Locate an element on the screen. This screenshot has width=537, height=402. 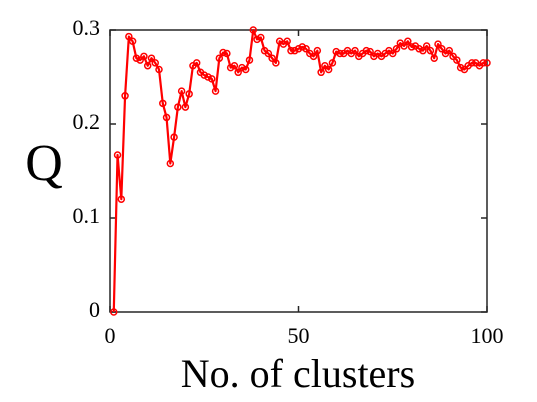
x-axis-label: No. of clusters is located at coordinates (298, 373).